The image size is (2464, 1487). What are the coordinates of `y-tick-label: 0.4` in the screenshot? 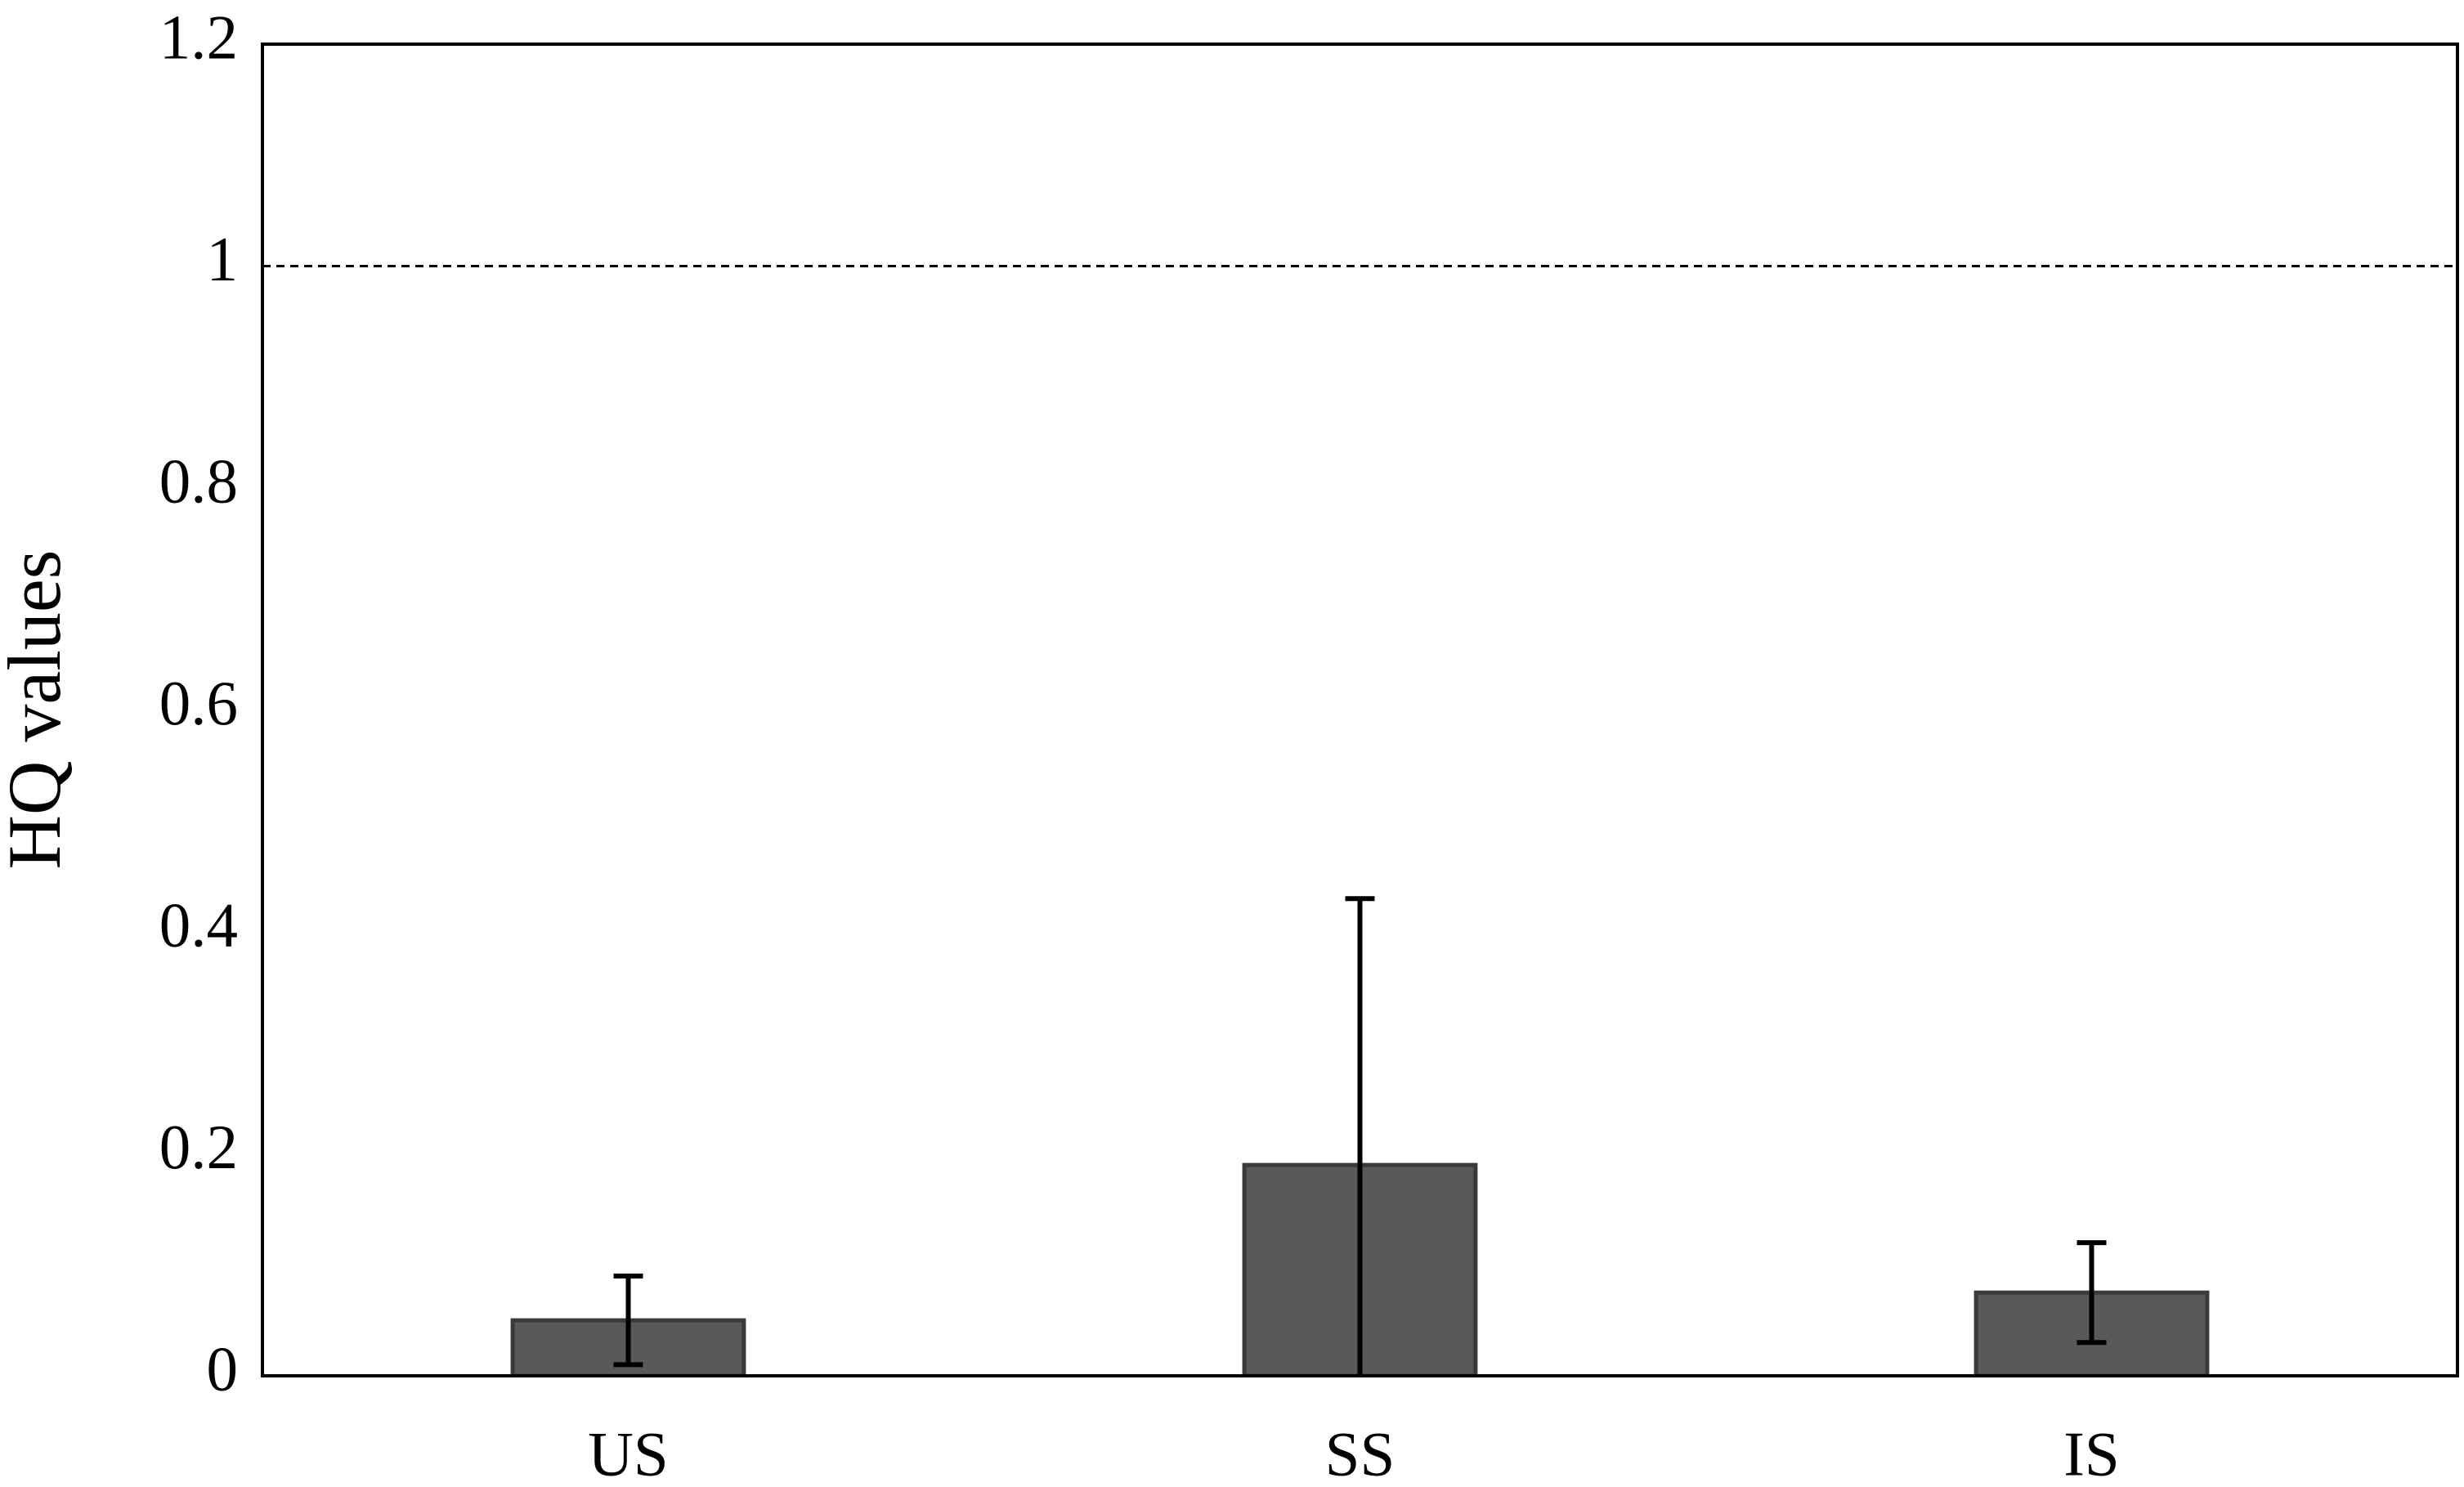 It's located at (198, 926).